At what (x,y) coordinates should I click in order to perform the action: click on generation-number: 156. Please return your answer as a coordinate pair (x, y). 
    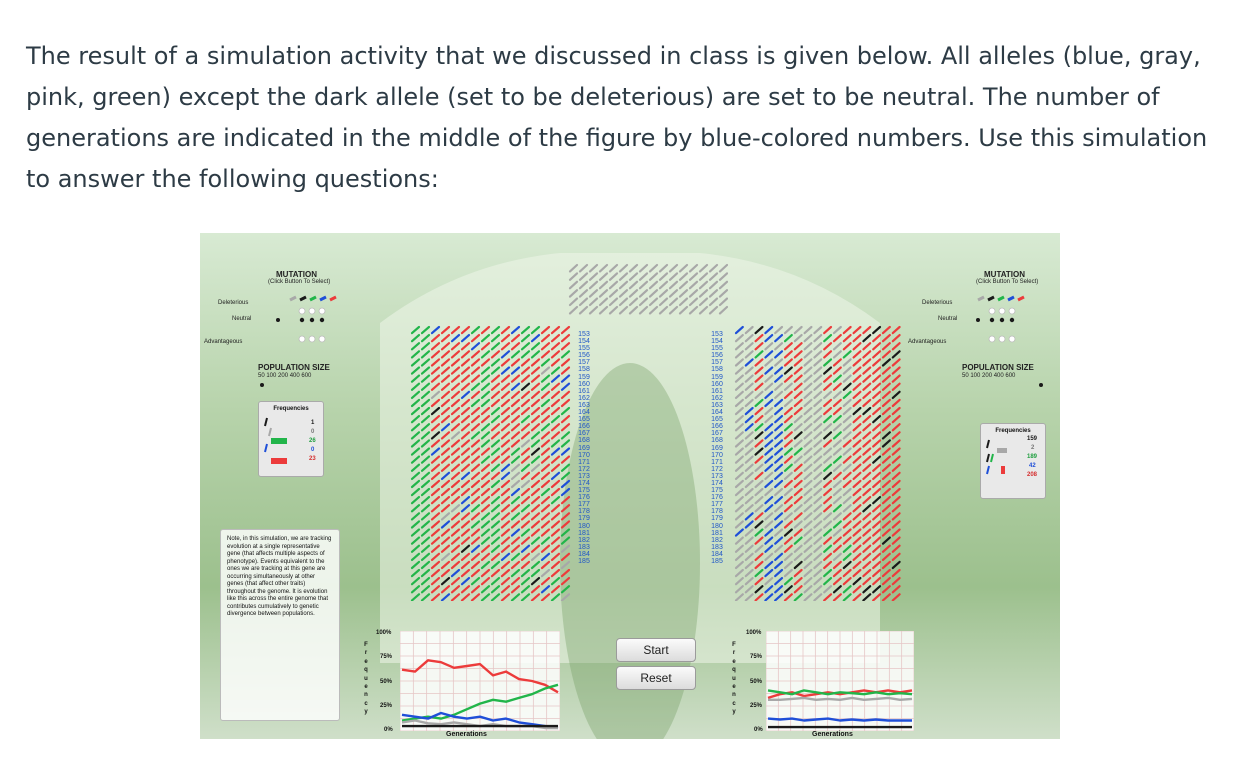
    Looking at the image, I should click on (584, 356).